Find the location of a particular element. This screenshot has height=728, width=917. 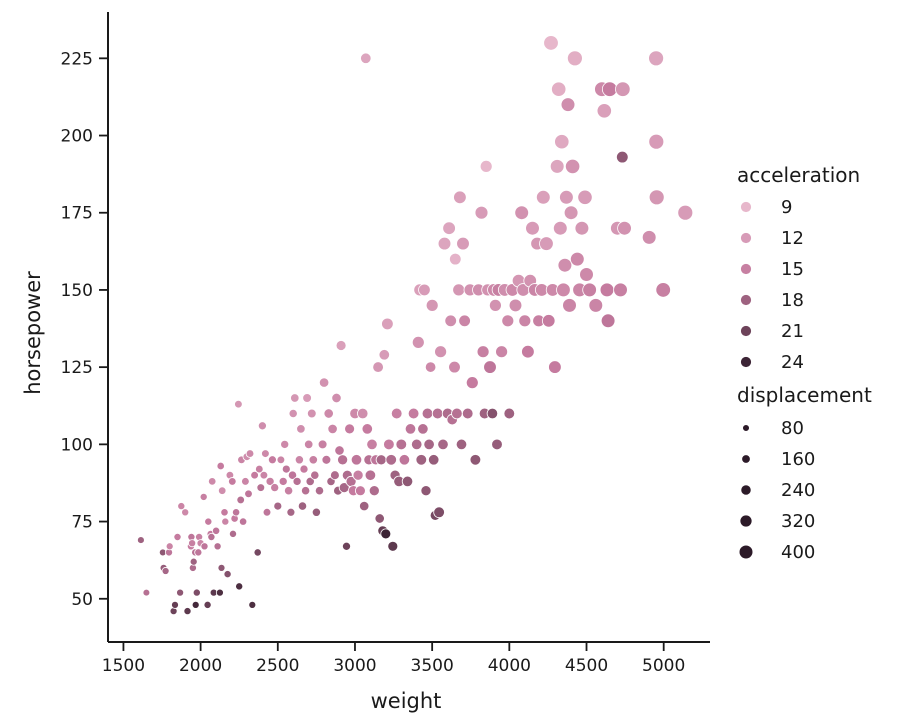

y-tick-label: 100 is located at coordinates (77, 445).